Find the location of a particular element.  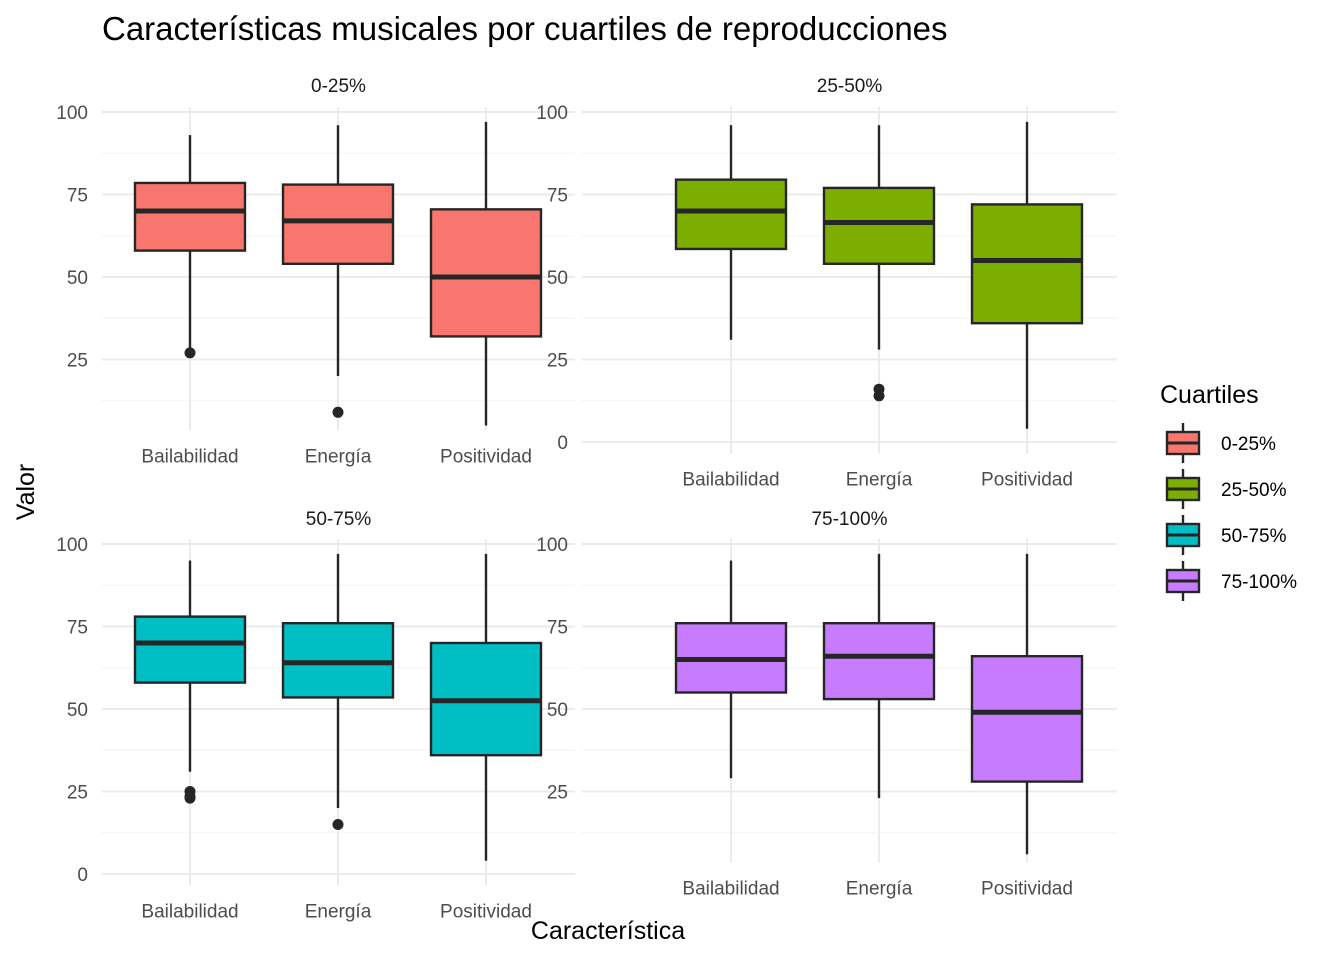

legend: Cuartiles 0-25% 25-50% 50-75% 75-100% is located at coordinates (1228, 491).